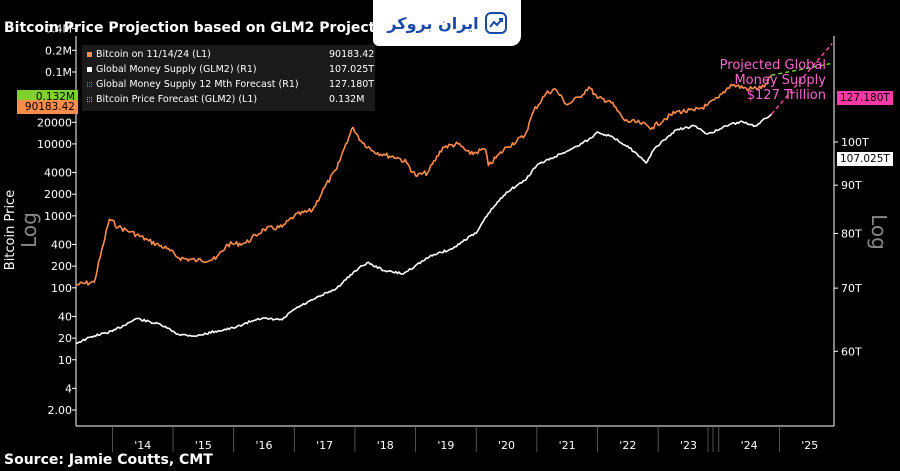  Describe the element at coordinates (347, 99) in the screenshot. I see `legend-value: 0.132M` at that location.